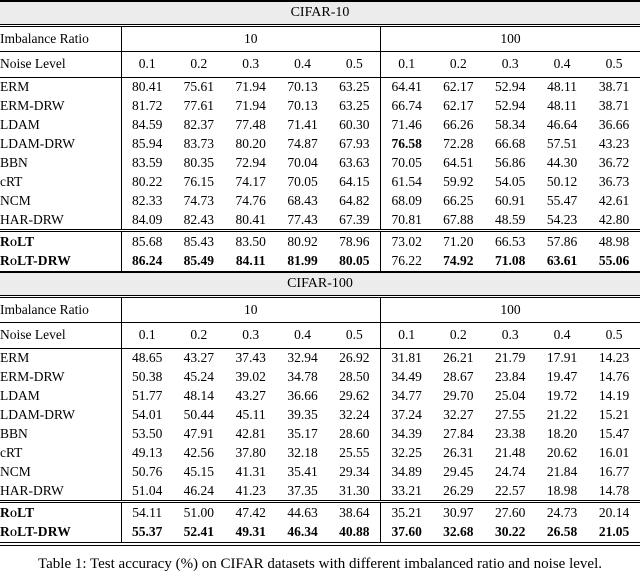 The image size is (640, 579). Describe the element at coordinates (250, 181) in the screenshot. I see `accuracy-value: 74.17` at that location.